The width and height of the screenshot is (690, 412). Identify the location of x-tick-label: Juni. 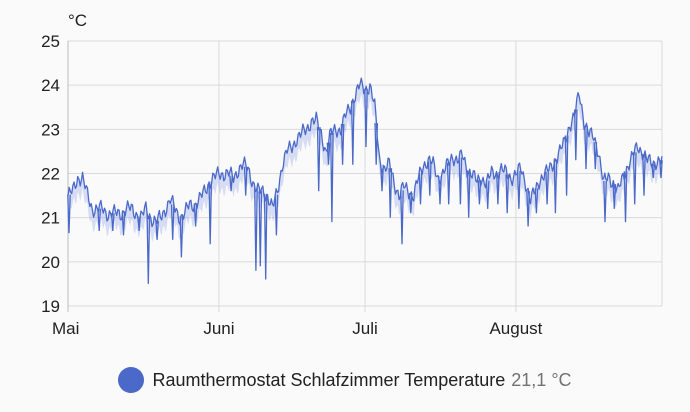
(218, 328).